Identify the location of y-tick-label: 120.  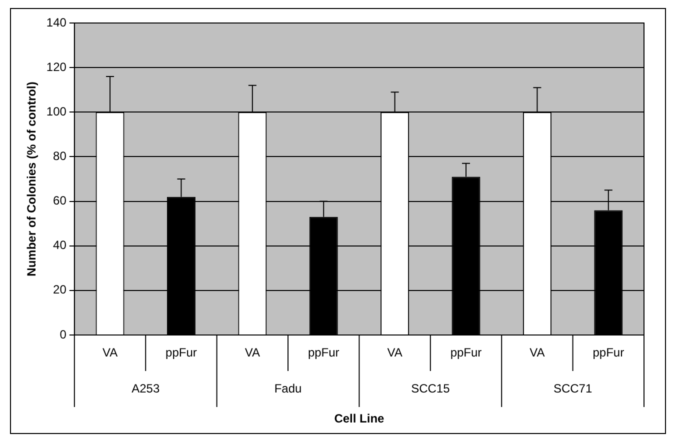
(56, 67).